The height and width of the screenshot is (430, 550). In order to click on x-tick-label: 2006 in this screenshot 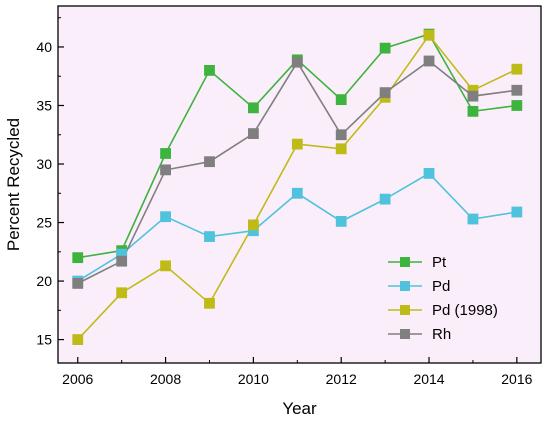, I will do `click(77, 379)`.